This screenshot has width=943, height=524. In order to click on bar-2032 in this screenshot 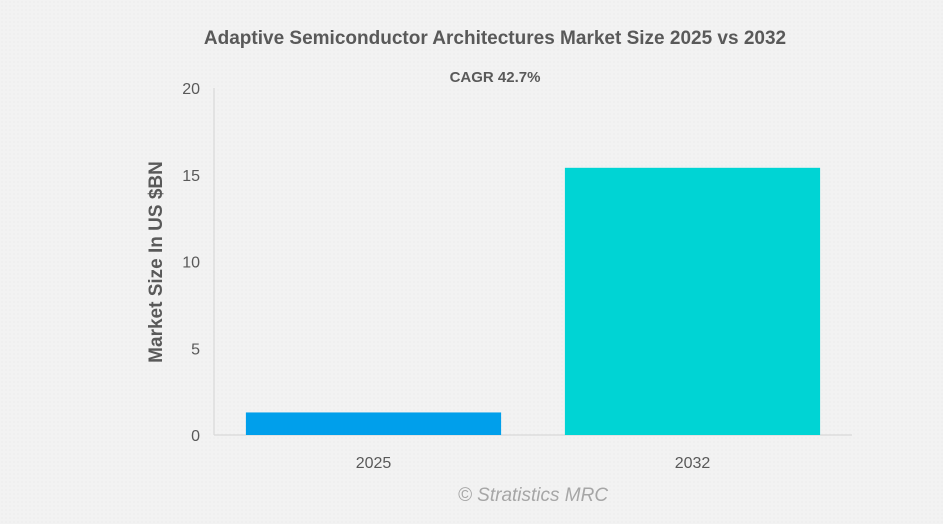, I will do `click(692, 301)`.